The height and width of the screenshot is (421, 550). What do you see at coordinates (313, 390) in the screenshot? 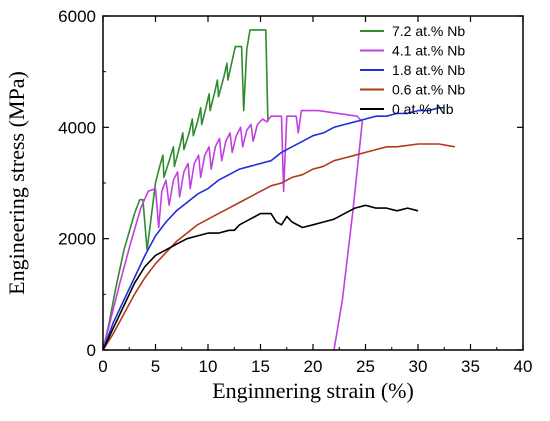
I see `x-axis-title: Enginnering strain (%)` at bounding box center [313, 390].